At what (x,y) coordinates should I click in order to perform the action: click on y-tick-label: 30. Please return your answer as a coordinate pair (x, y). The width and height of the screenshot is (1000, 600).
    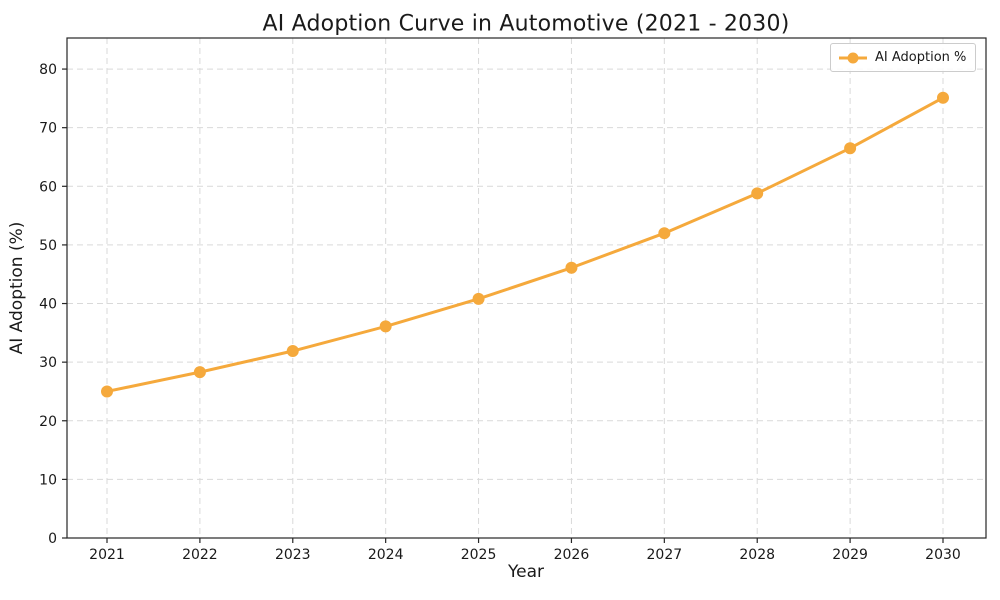
    Looking at the image, I should click on (48, 363).